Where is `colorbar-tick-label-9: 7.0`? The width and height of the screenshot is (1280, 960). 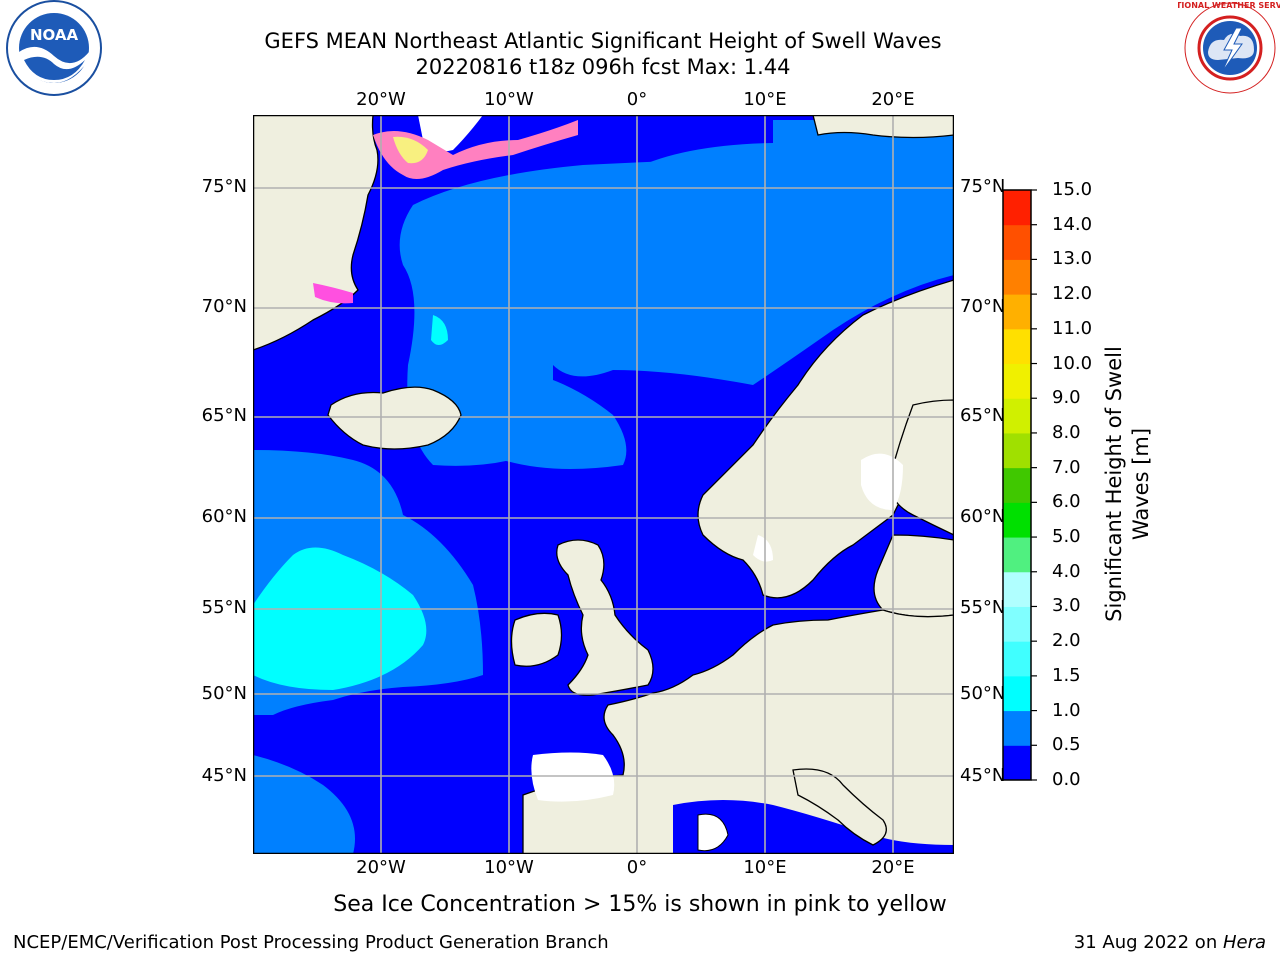 colorbar-tick-label-9: 7.0 is located at coordinates (1066, 467).